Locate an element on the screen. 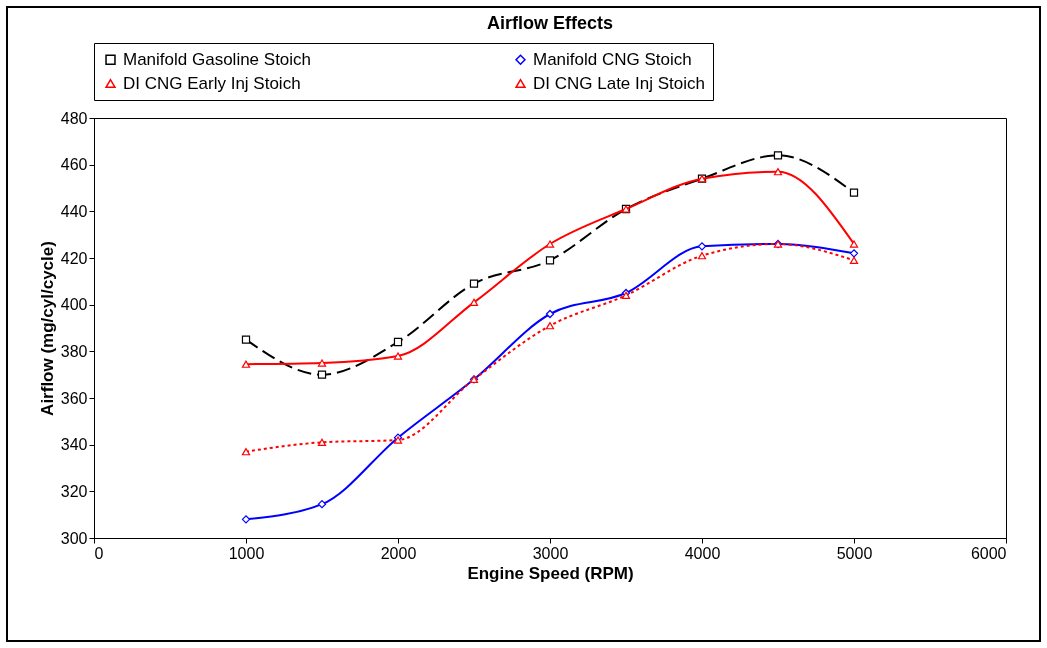 Image resolution: width=1047 pixels, height=648 pixels. y-tick-label: 380 is located at coordinates (74, 351).